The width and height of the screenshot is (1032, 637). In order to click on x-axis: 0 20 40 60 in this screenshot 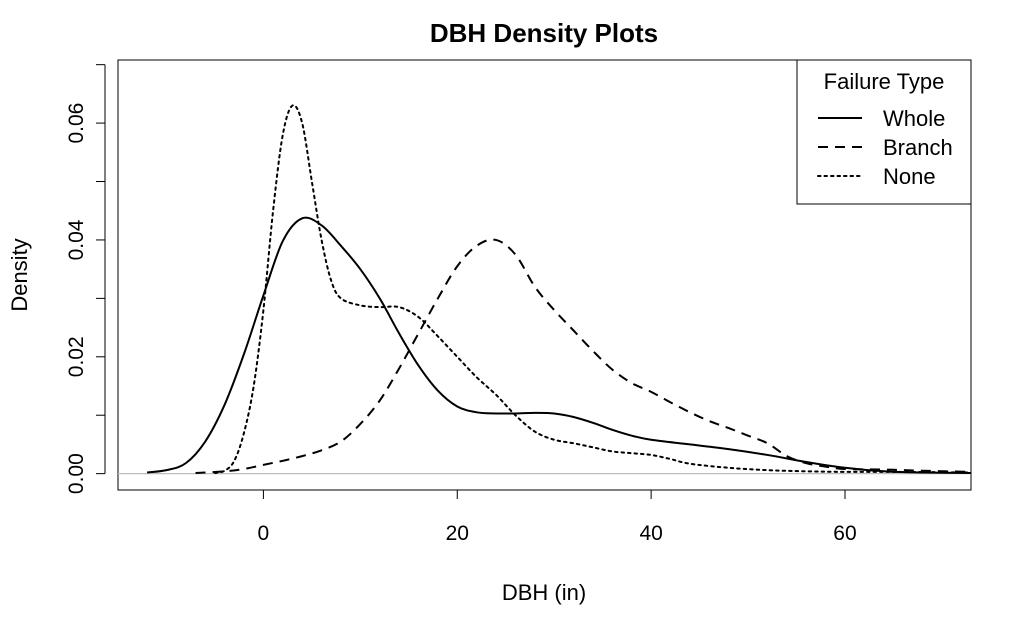, I will do `click(557, 517)`.